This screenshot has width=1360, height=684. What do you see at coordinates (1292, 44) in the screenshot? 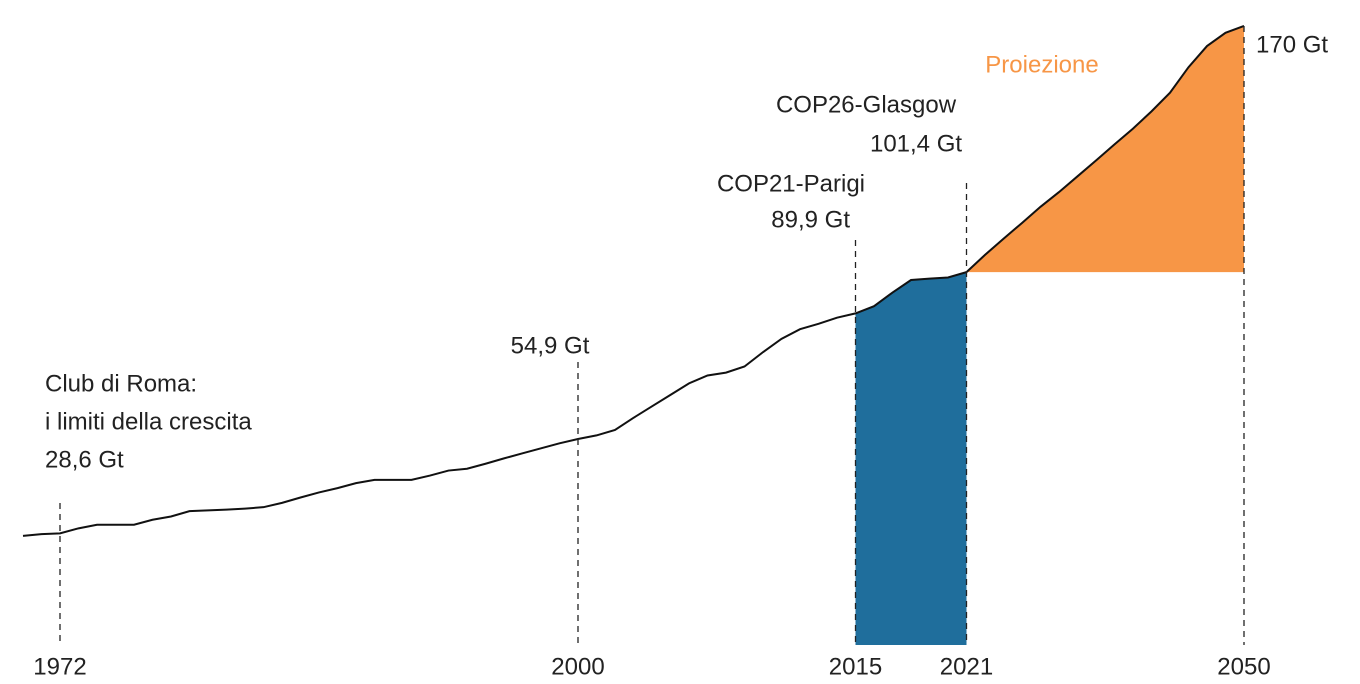
I see `annotation: 170 Gt` at bounding box center [1292, 44].